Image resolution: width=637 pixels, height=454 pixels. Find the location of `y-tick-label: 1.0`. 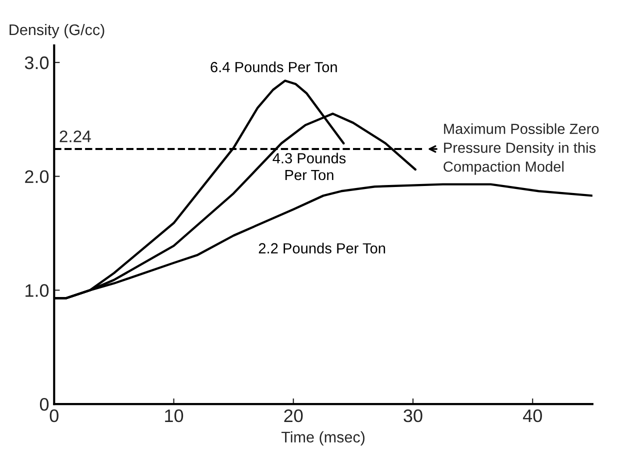

y-tick-label: 1.0 is located at coordinates (37, 290).